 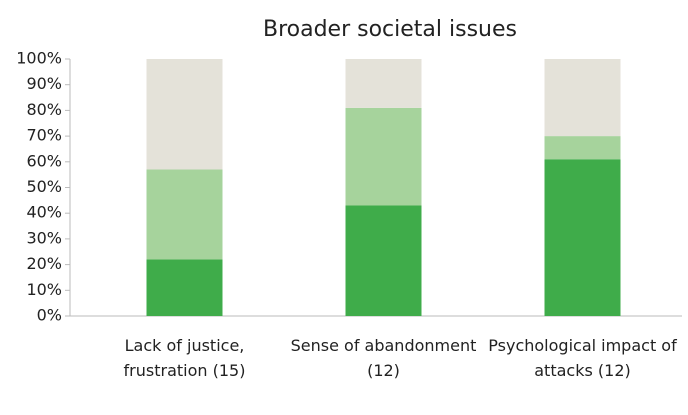 What do you see at coordinates (49, 315) in the screenshot?
I see `y-tick-label: 0%` at bounding box center [49, 315].